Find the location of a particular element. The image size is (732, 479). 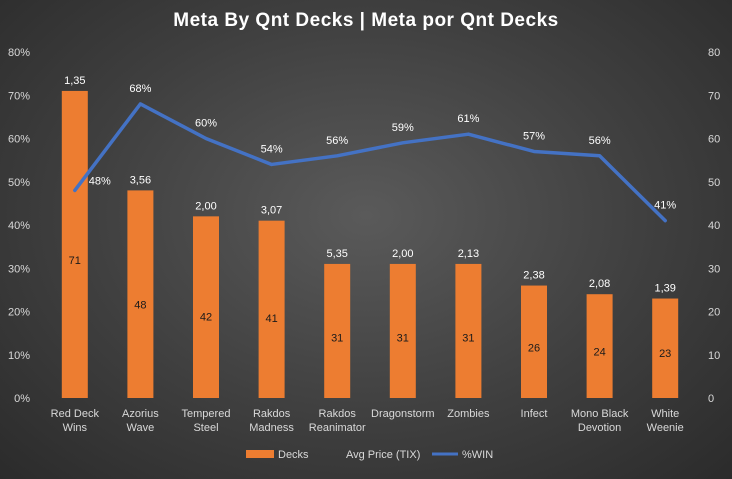

y-left-tick-label: 10% is located at coordinates (19, 356).